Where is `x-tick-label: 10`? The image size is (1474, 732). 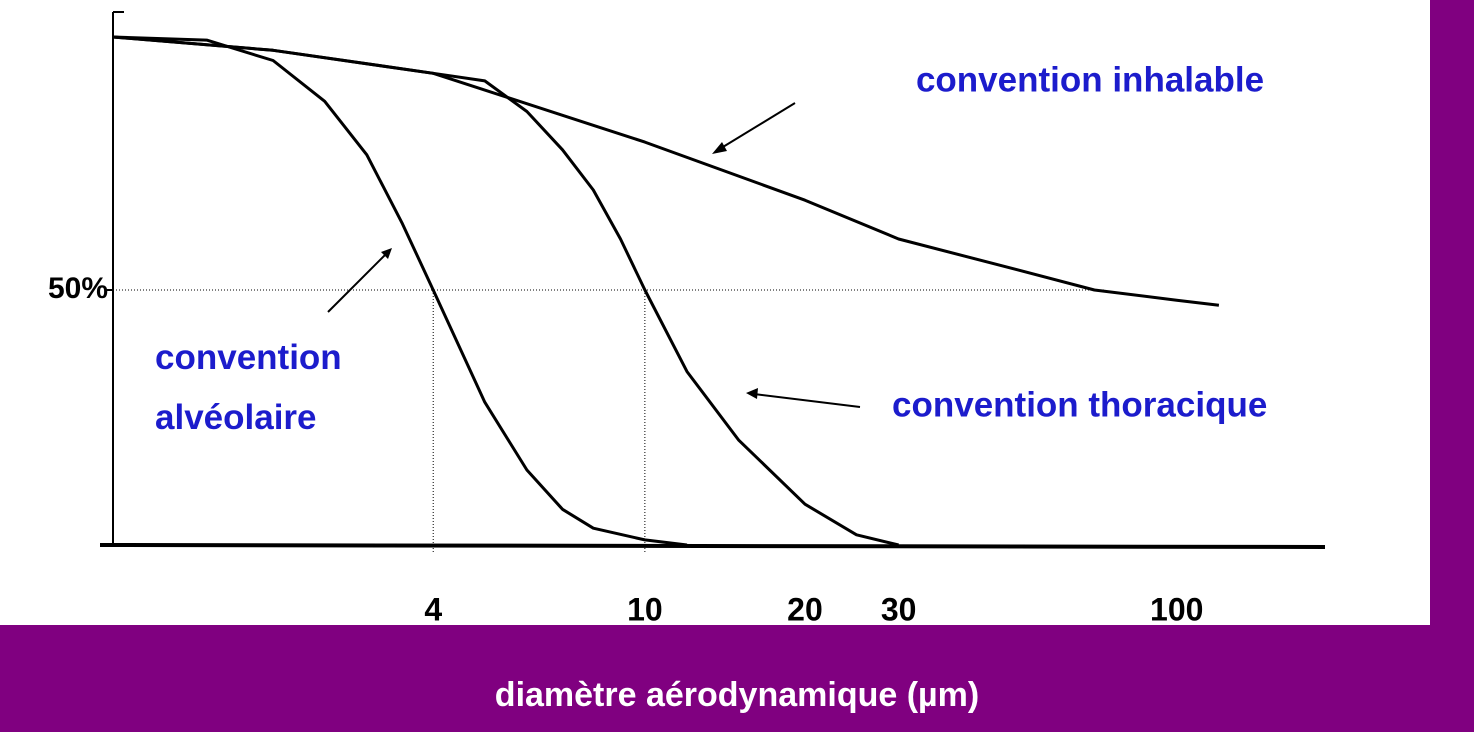
x-tick-label: 10 is located at coordinates (645, 609).